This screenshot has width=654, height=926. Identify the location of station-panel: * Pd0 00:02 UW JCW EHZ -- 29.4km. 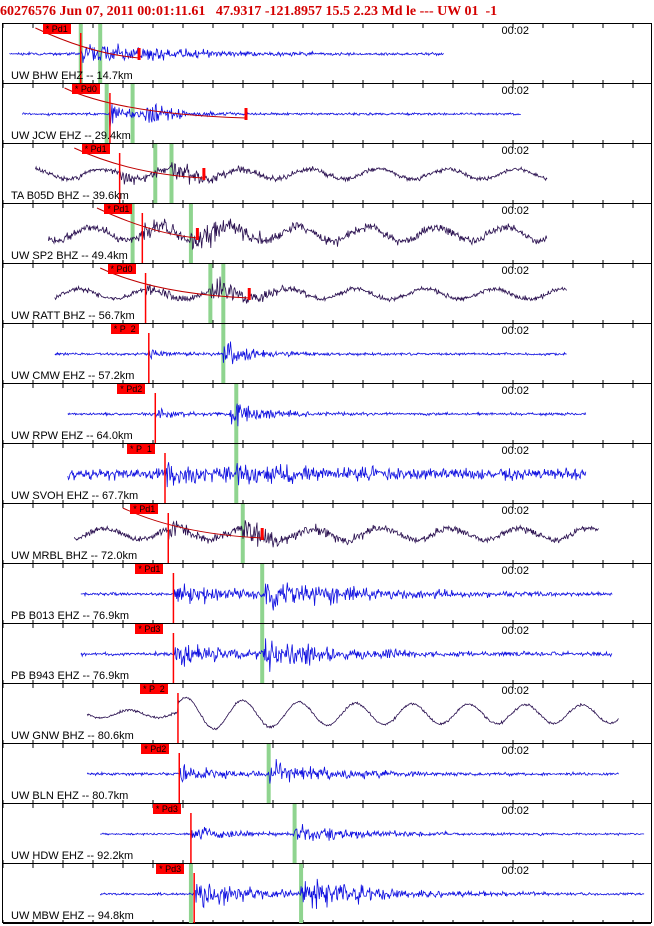
(327, 114).